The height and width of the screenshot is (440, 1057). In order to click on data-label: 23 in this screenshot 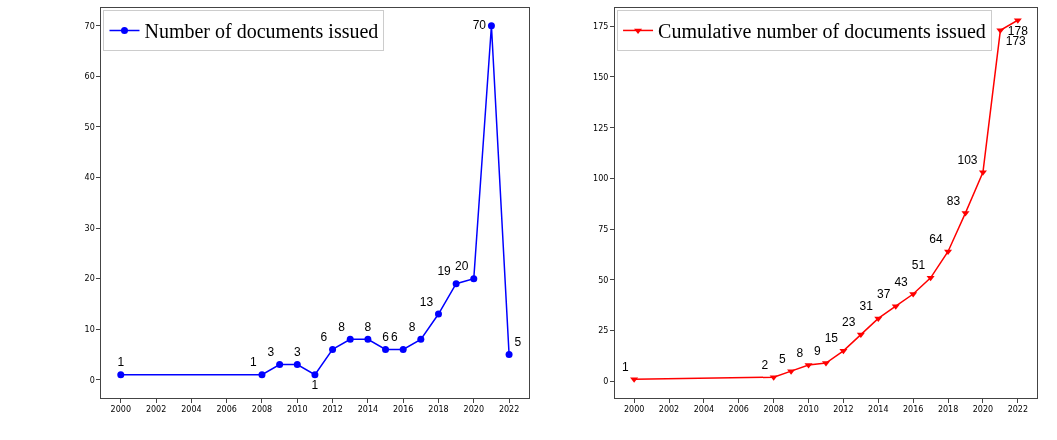, I will do `click(849, 322)`.